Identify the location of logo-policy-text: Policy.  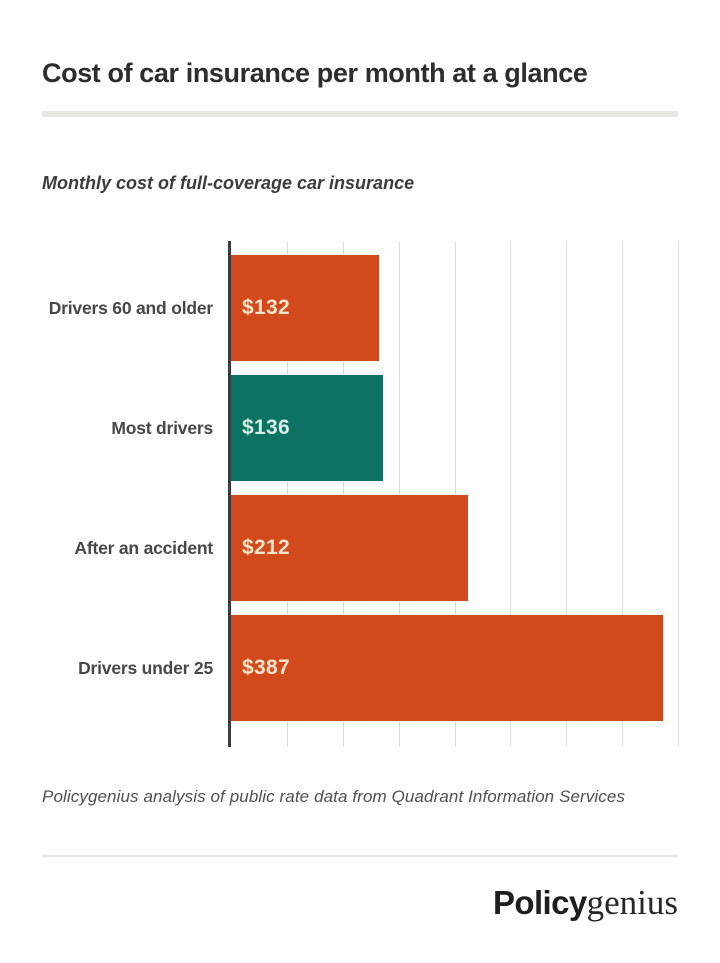
(539, 902).